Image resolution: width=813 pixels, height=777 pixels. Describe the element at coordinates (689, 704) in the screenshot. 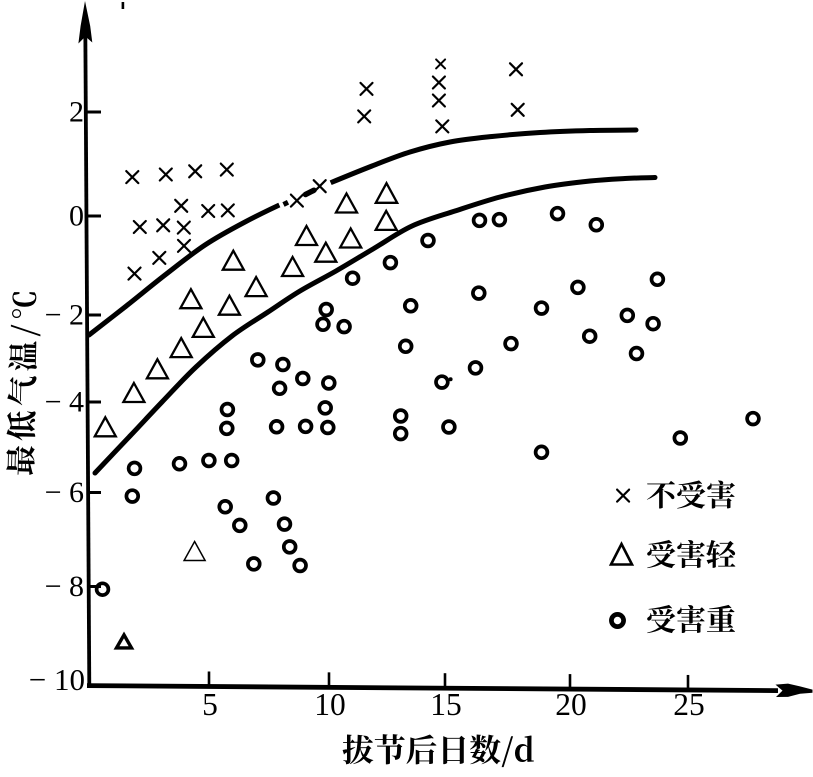

I see `svg-text: 25` at that location.